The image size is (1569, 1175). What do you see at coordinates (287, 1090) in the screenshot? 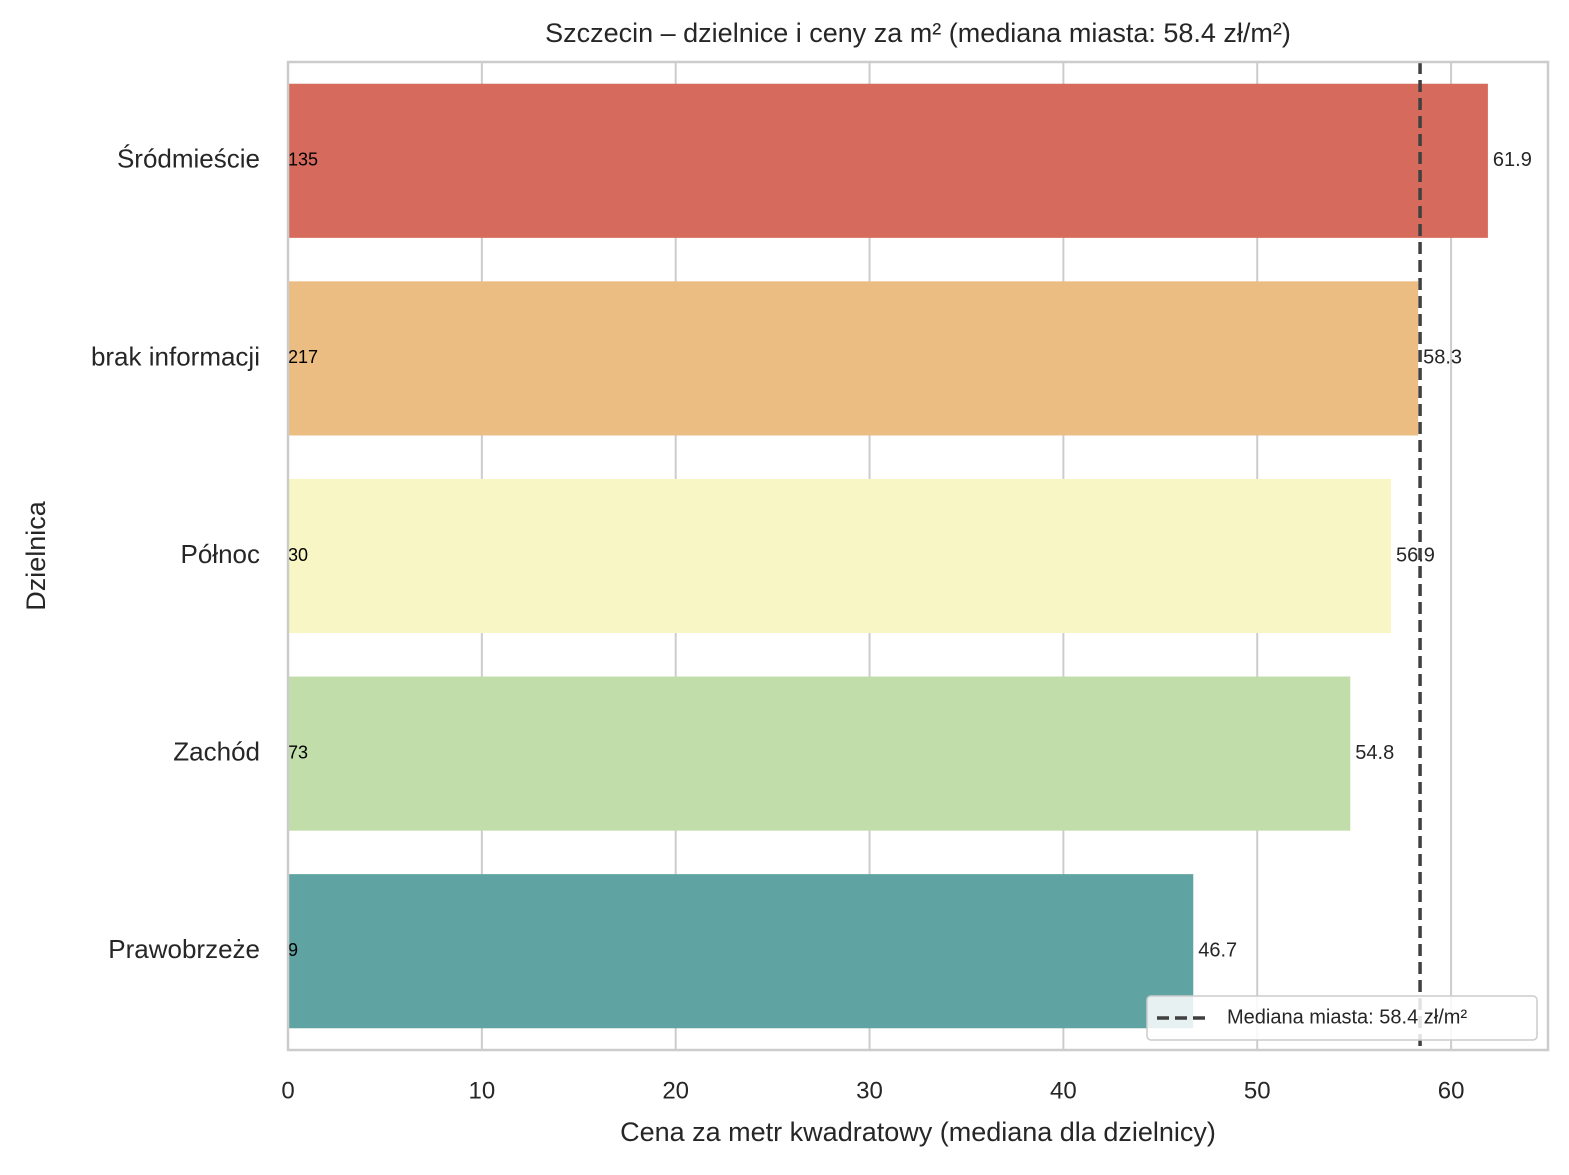
I see `x-tick-label: 0` at bounding box center [287, 1090].